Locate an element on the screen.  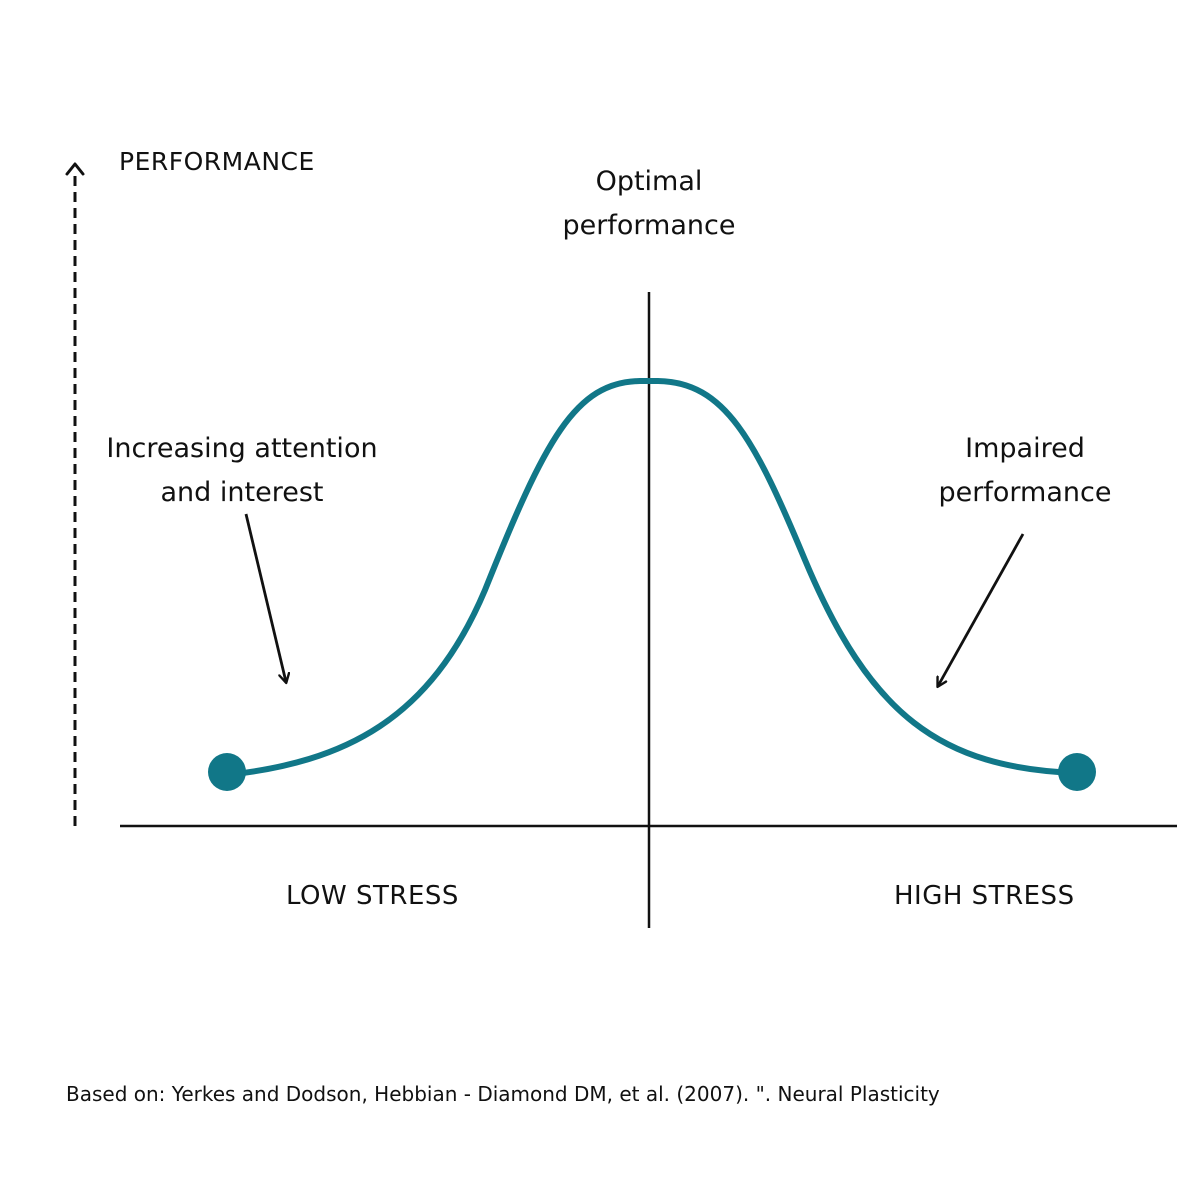
optimal-performance-line-1: Optimal is located at coordinates (649, 181).